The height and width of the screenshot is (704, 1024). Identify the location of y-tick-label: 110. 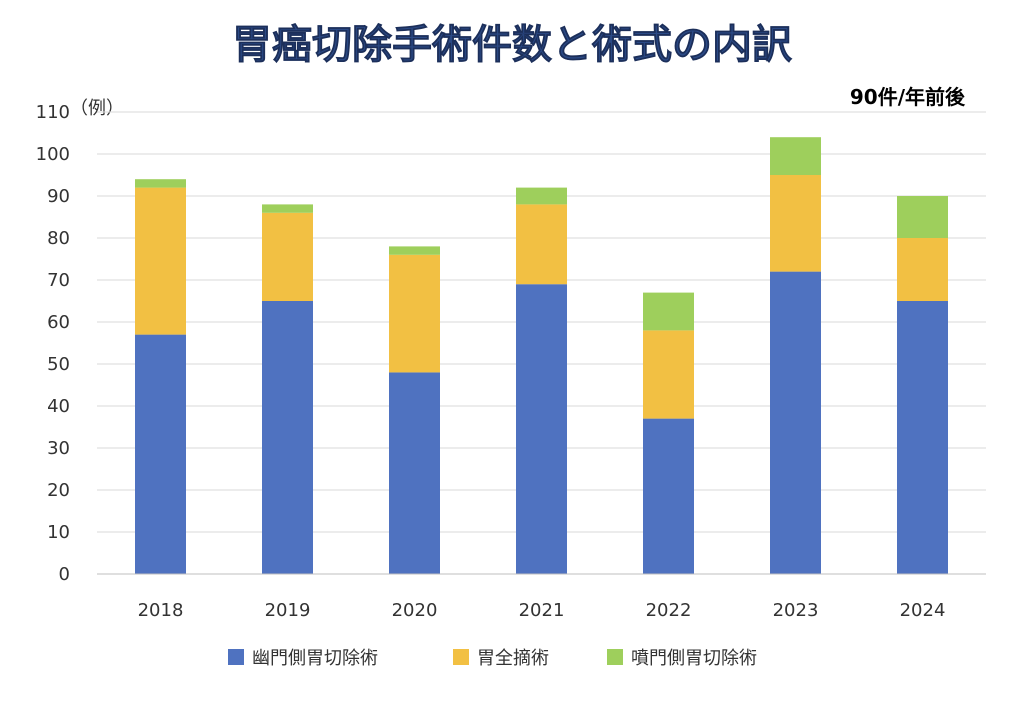
(53, 112).